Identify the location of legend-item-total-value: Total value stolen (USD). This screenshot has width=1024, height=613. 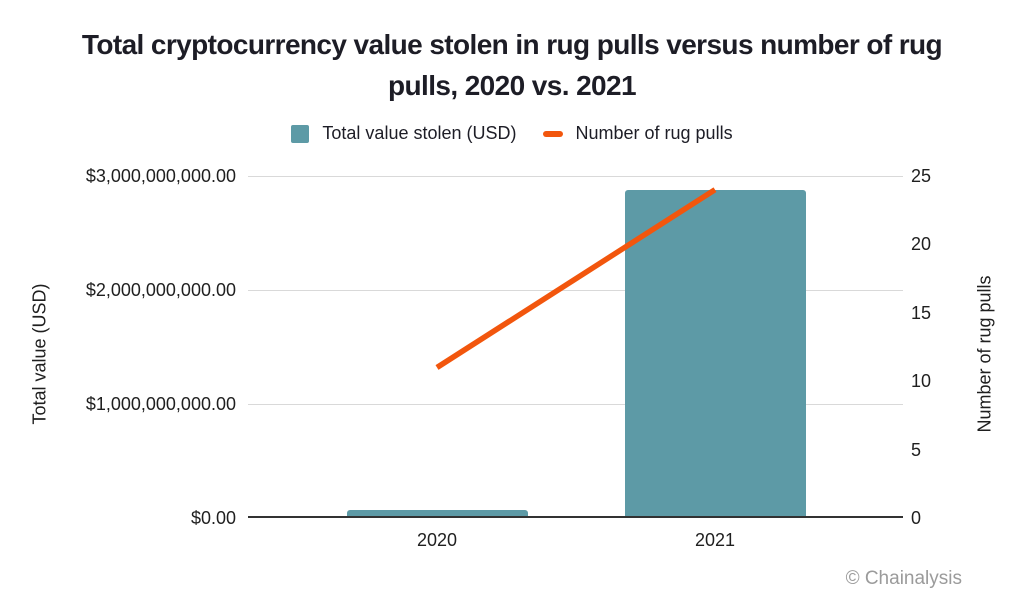
(404, 133).